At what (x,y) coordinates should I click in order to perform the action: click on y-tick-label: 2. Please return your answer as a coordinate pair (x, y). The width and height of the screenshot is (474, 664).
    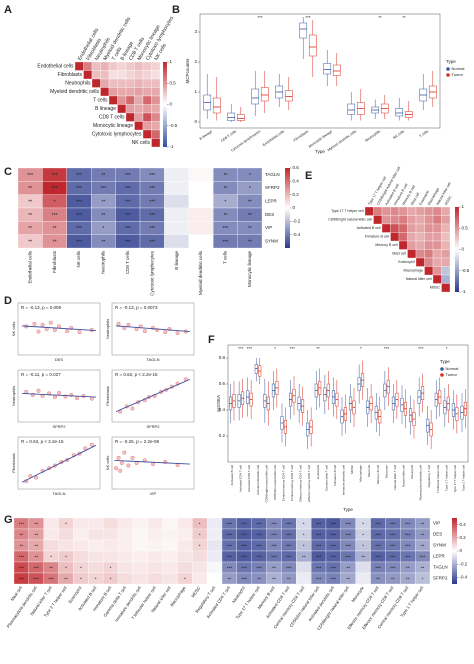
    Looking at the image, I should click on (195, 61).